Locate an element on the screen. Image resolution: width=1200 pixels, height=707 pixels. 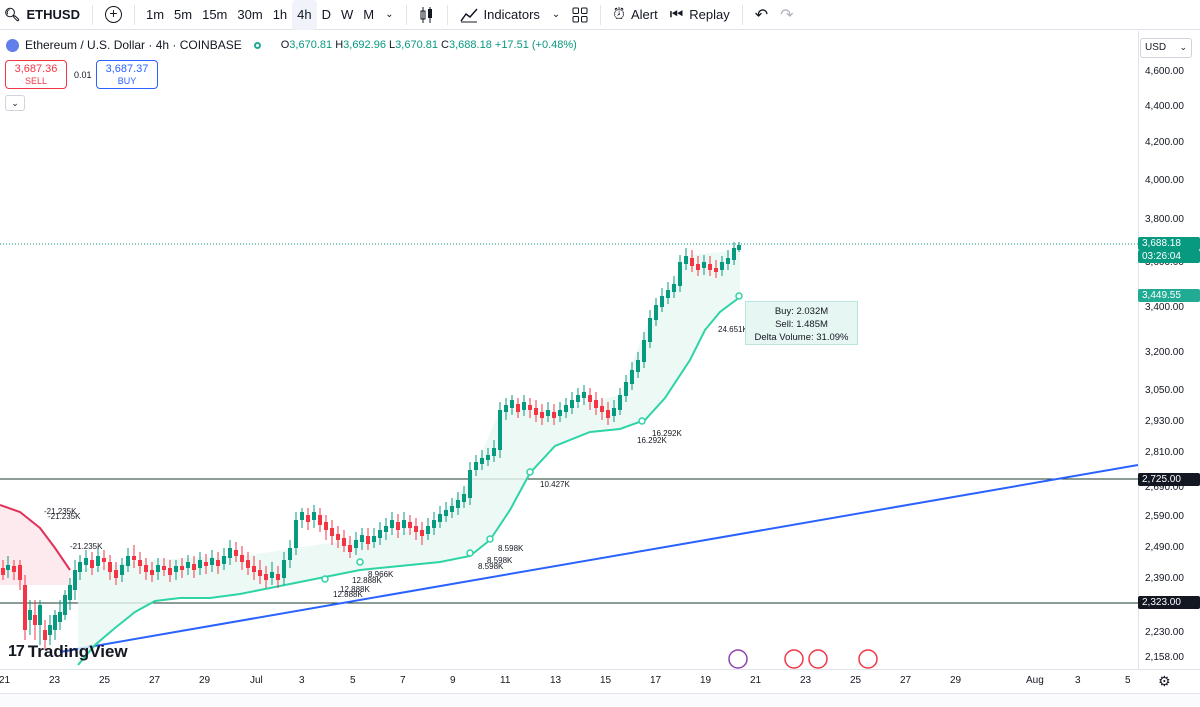
interval-5m: 5m is located at coordinates (183, 15).